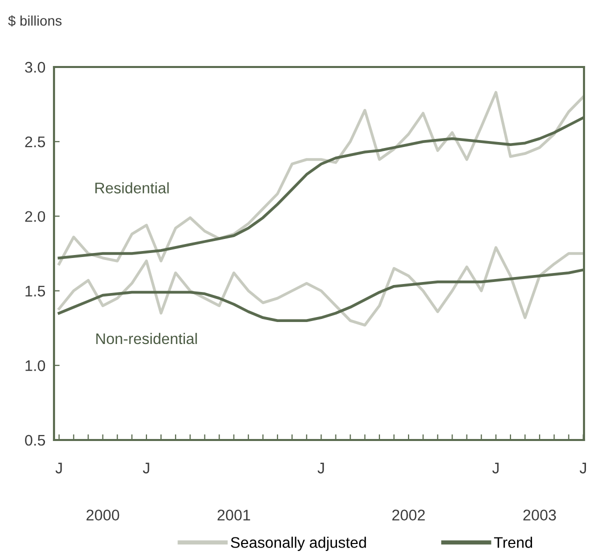  What do you see at coordinates (408, 515) in the screenshot?
I see `text: 2002` at bounding box center [408, 515].